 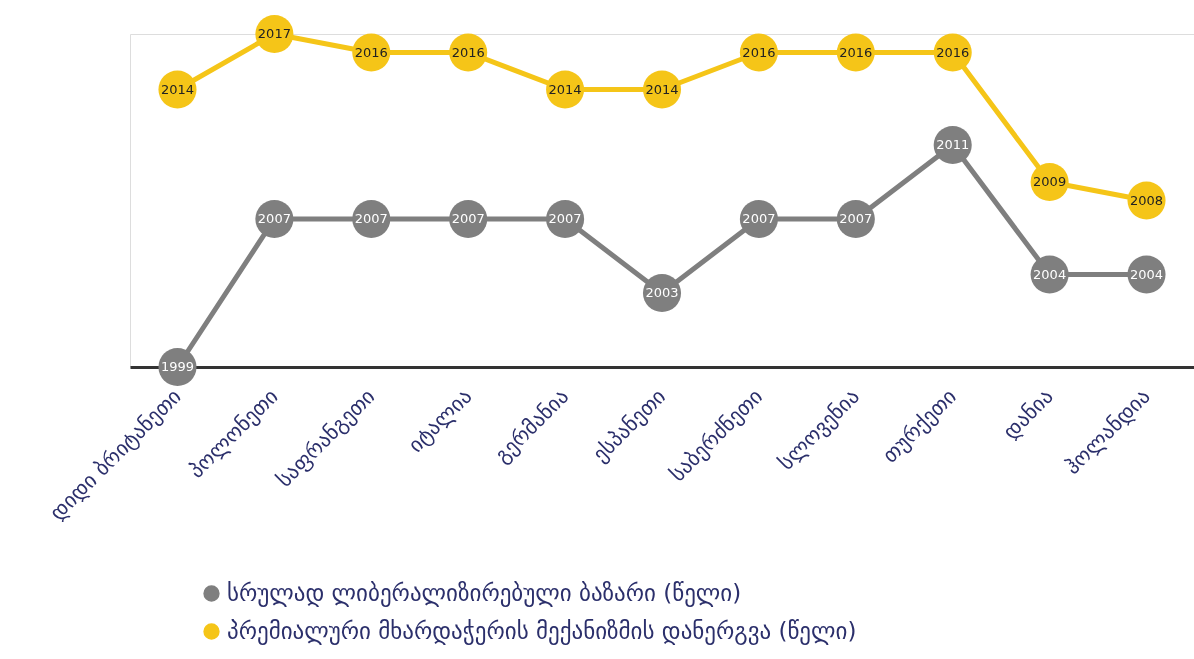 I want to click on legend-label: სრულად ლიბერალიზირებული ბაზარი (წელი), so click(x=484, y=593).